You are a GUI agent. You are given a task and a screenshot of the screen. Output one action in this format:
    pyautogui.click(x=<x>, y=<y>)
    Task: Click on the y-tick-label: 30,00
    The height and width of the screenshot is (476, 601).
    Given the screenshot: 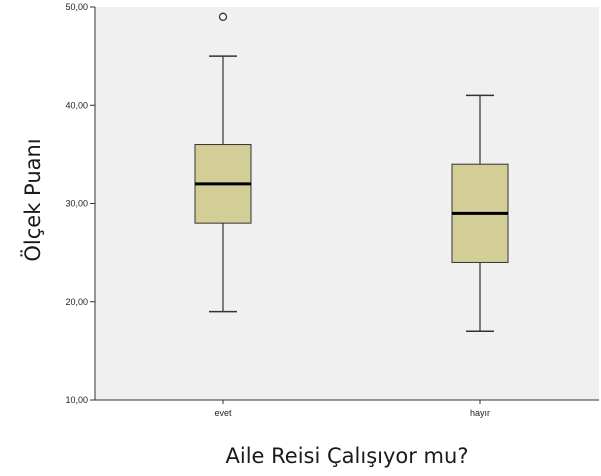 What is the action you would take?
    pyautogui.click(x=76, y=204)
    